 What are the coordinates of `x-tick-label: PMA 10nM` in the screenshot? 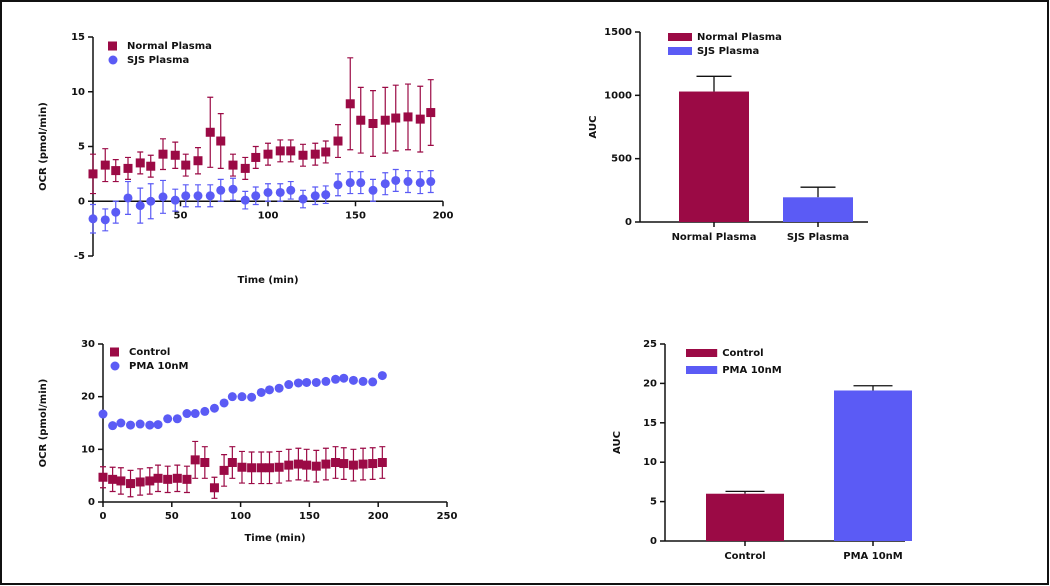 It's located at (873, 556).